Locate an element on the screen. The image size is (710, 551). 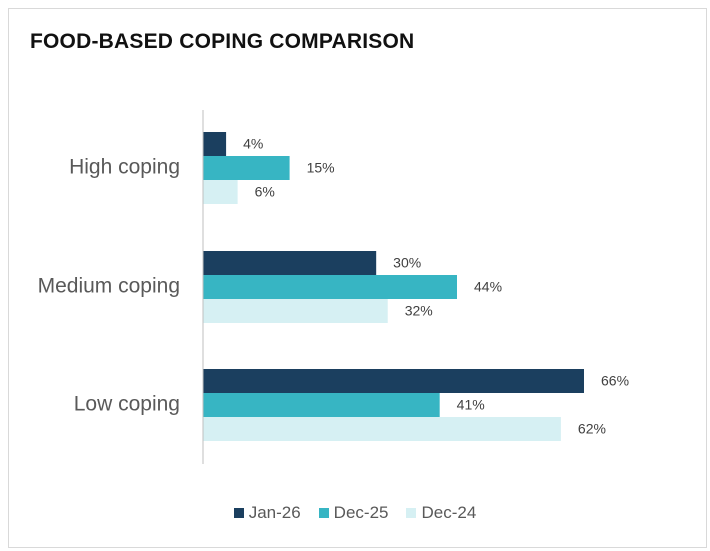
legend-item-dec-25: Dec-25 is located at coordinates (353, 513).